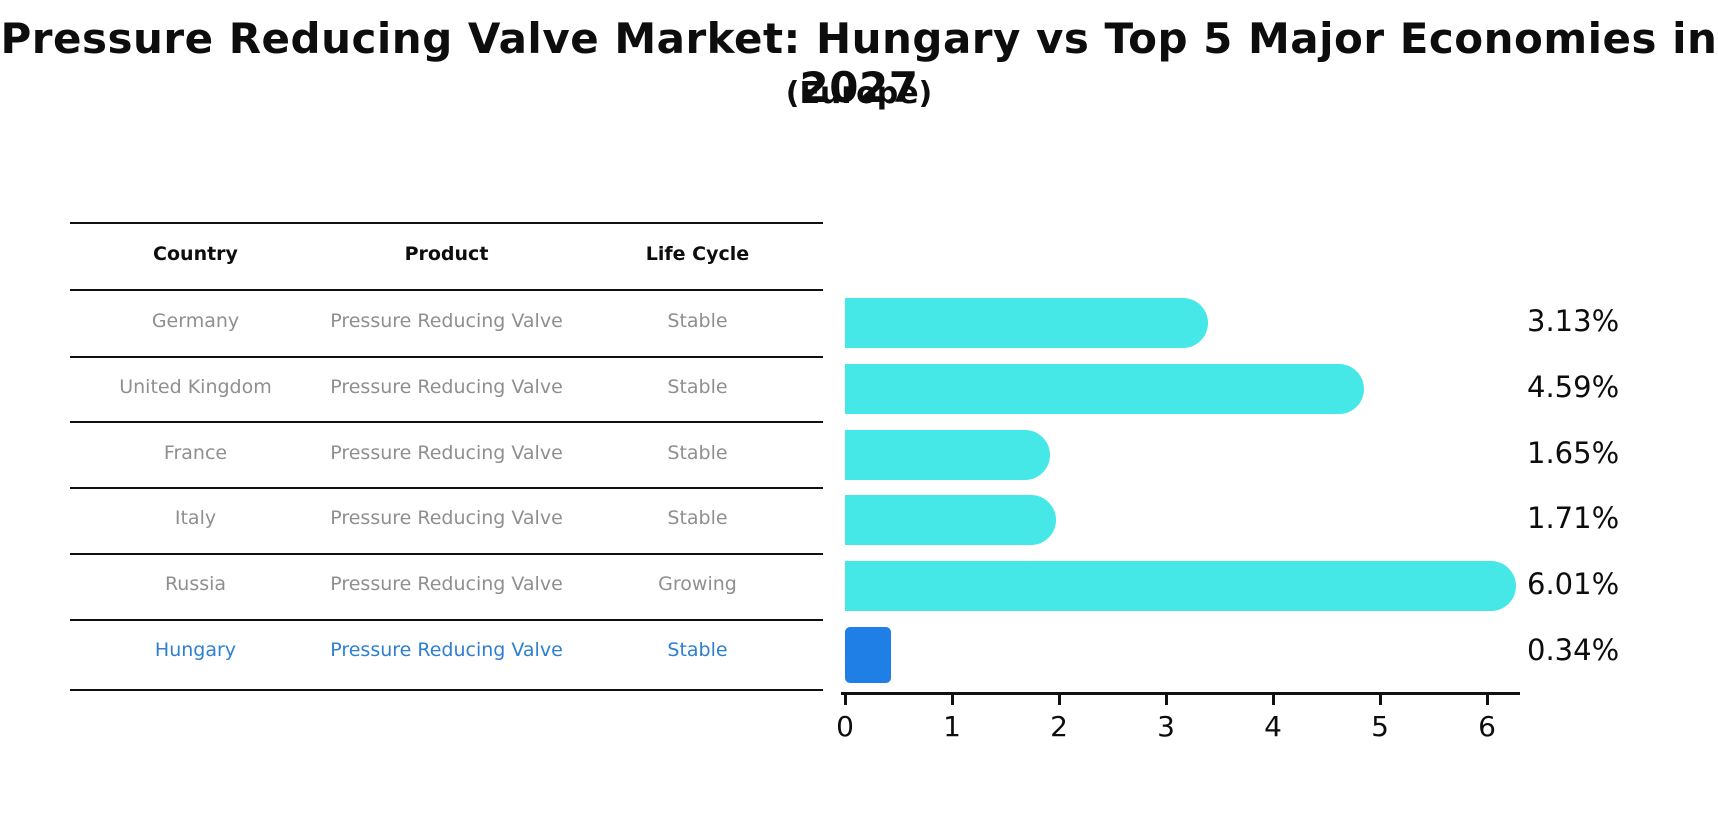 This screenshot has width=1718, height=823. I want to click on table-row: Germany Pressure Reducing Valve Stable, so click(446, 321).